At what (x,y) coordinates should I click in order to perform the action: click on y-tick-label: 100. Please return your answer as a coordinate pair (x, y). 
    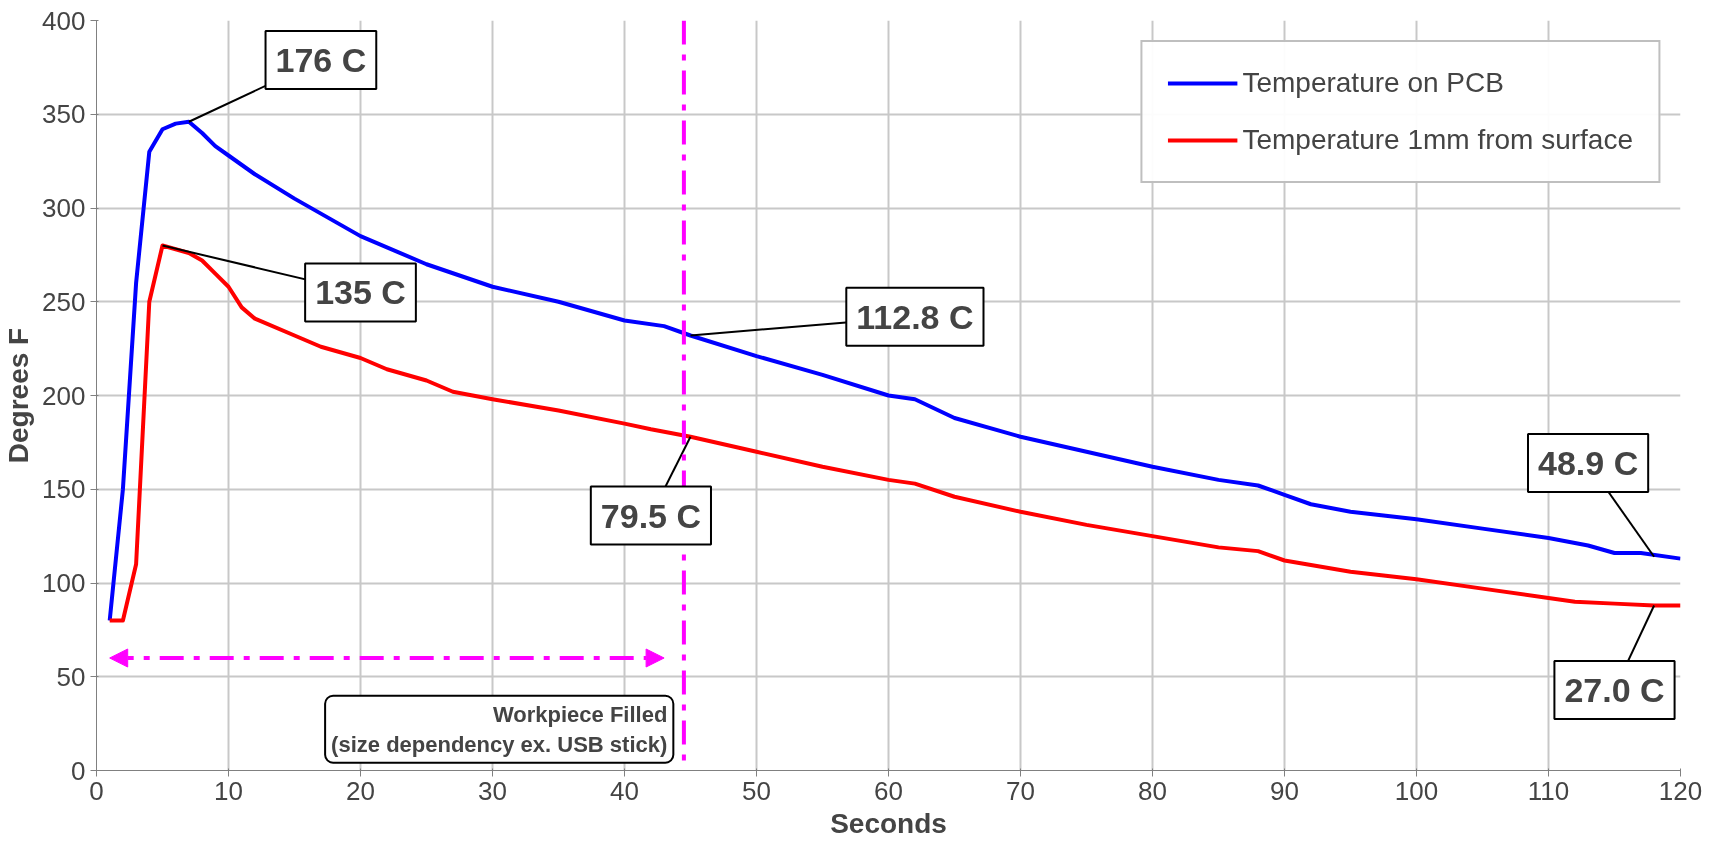
    Looking at the image, I should click on (64, 583).